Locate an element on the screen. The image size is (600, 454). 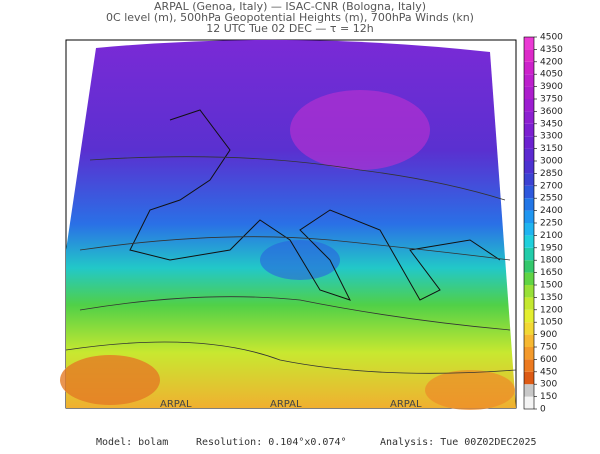
colorbar-label: 1350 is located at coordinates (551, 298).